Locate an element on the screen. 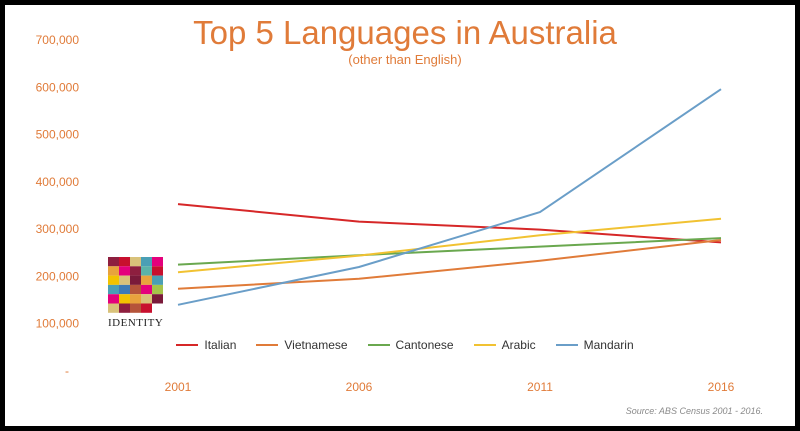 Image resolution: width=800 pixels, height=431 pixels. y-tick-label: 300,000 is located at coordinates (58, 229).